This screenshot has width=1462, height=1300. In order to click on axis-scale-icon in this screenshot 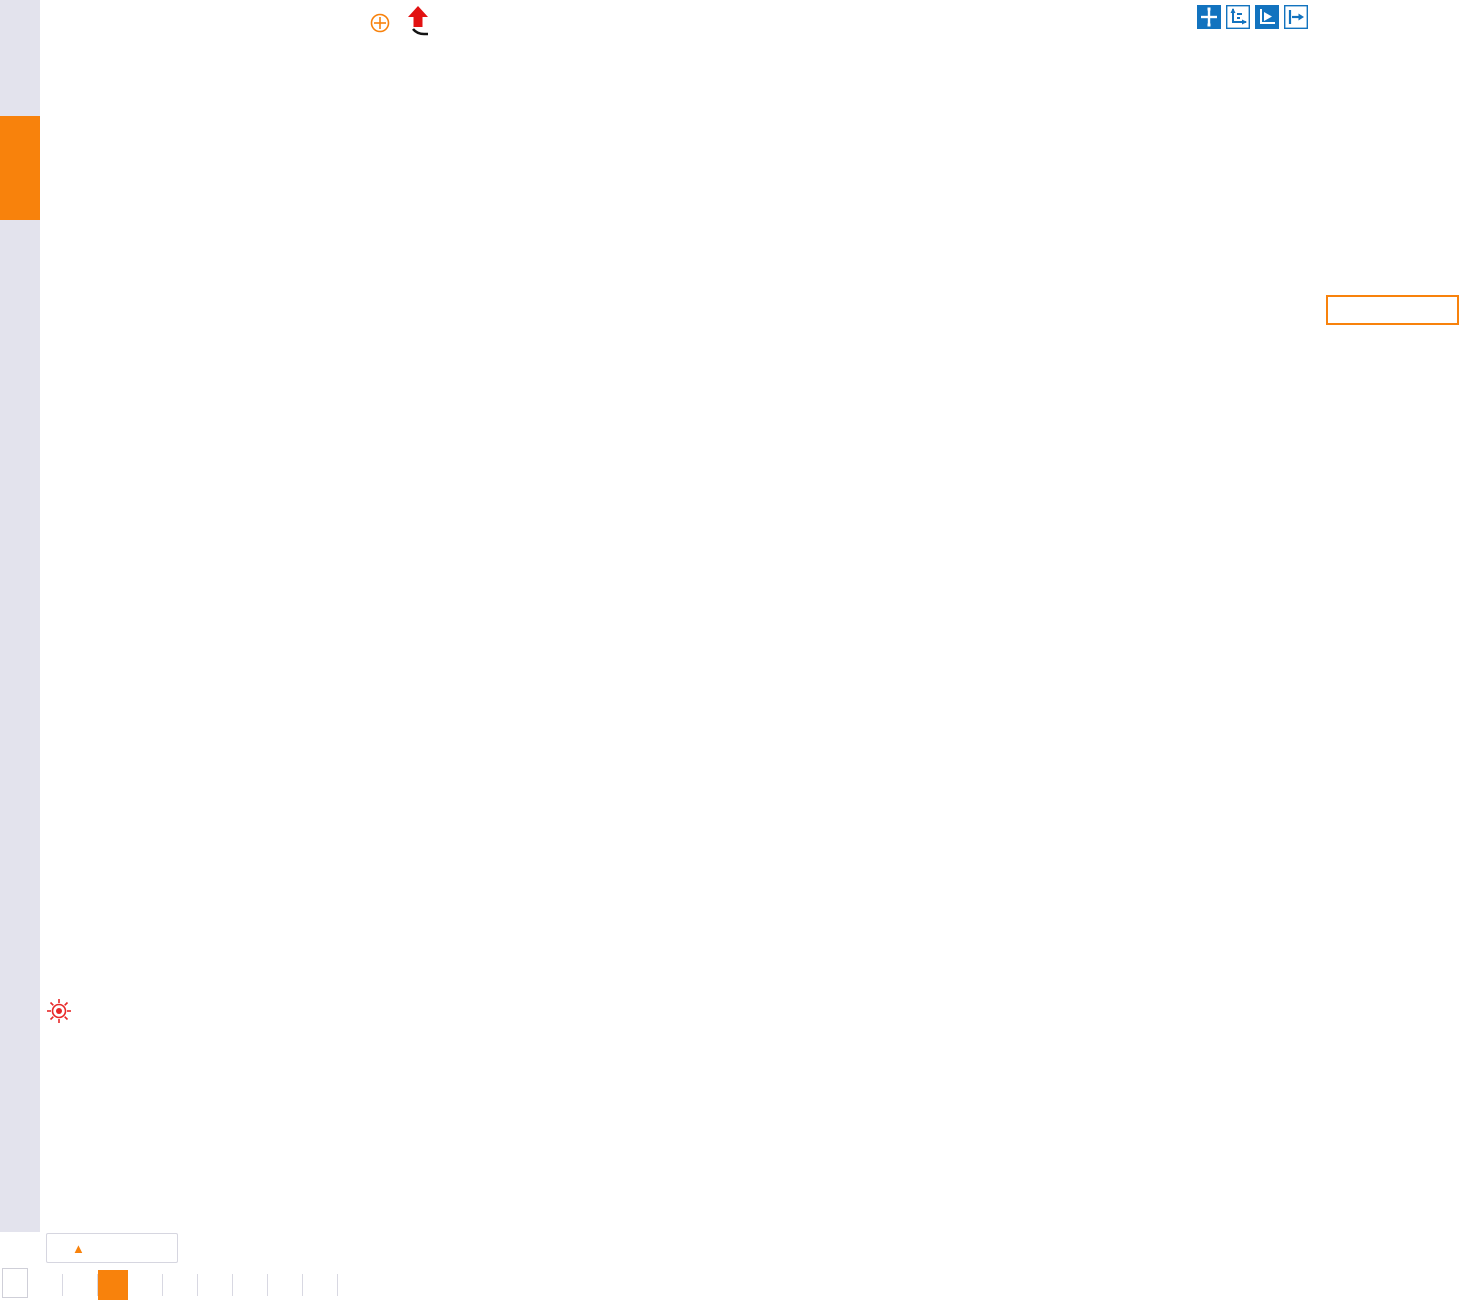, I will do `click(1238, 17)`.